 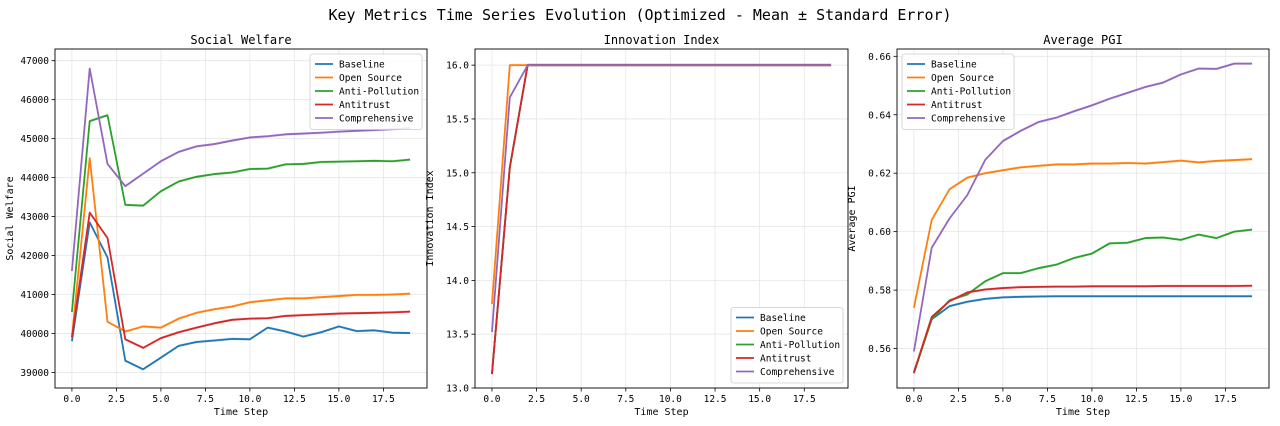 I want to click on y-tick-label: 14.5, so click(x=457, y=227).